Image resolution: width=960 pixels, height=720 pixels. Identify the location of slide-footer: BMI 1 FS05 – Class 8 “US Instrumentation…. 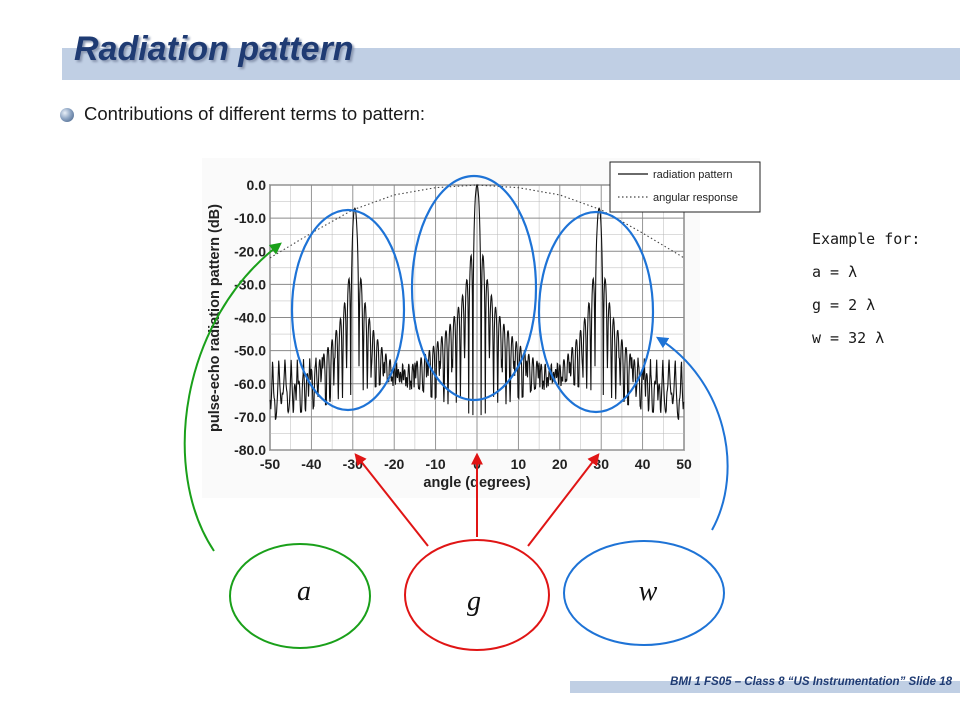
(811, 682).